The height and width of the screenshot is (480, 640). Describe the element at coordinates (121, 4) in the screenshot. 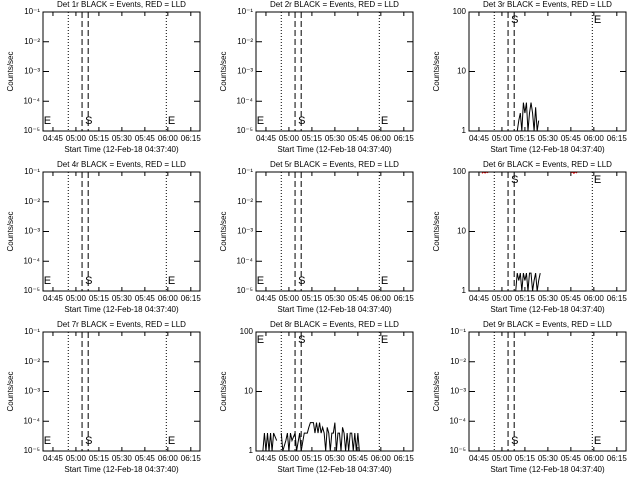

I see `panel-title: Det 1r BLACK = Events, RED = LLD` at that location.